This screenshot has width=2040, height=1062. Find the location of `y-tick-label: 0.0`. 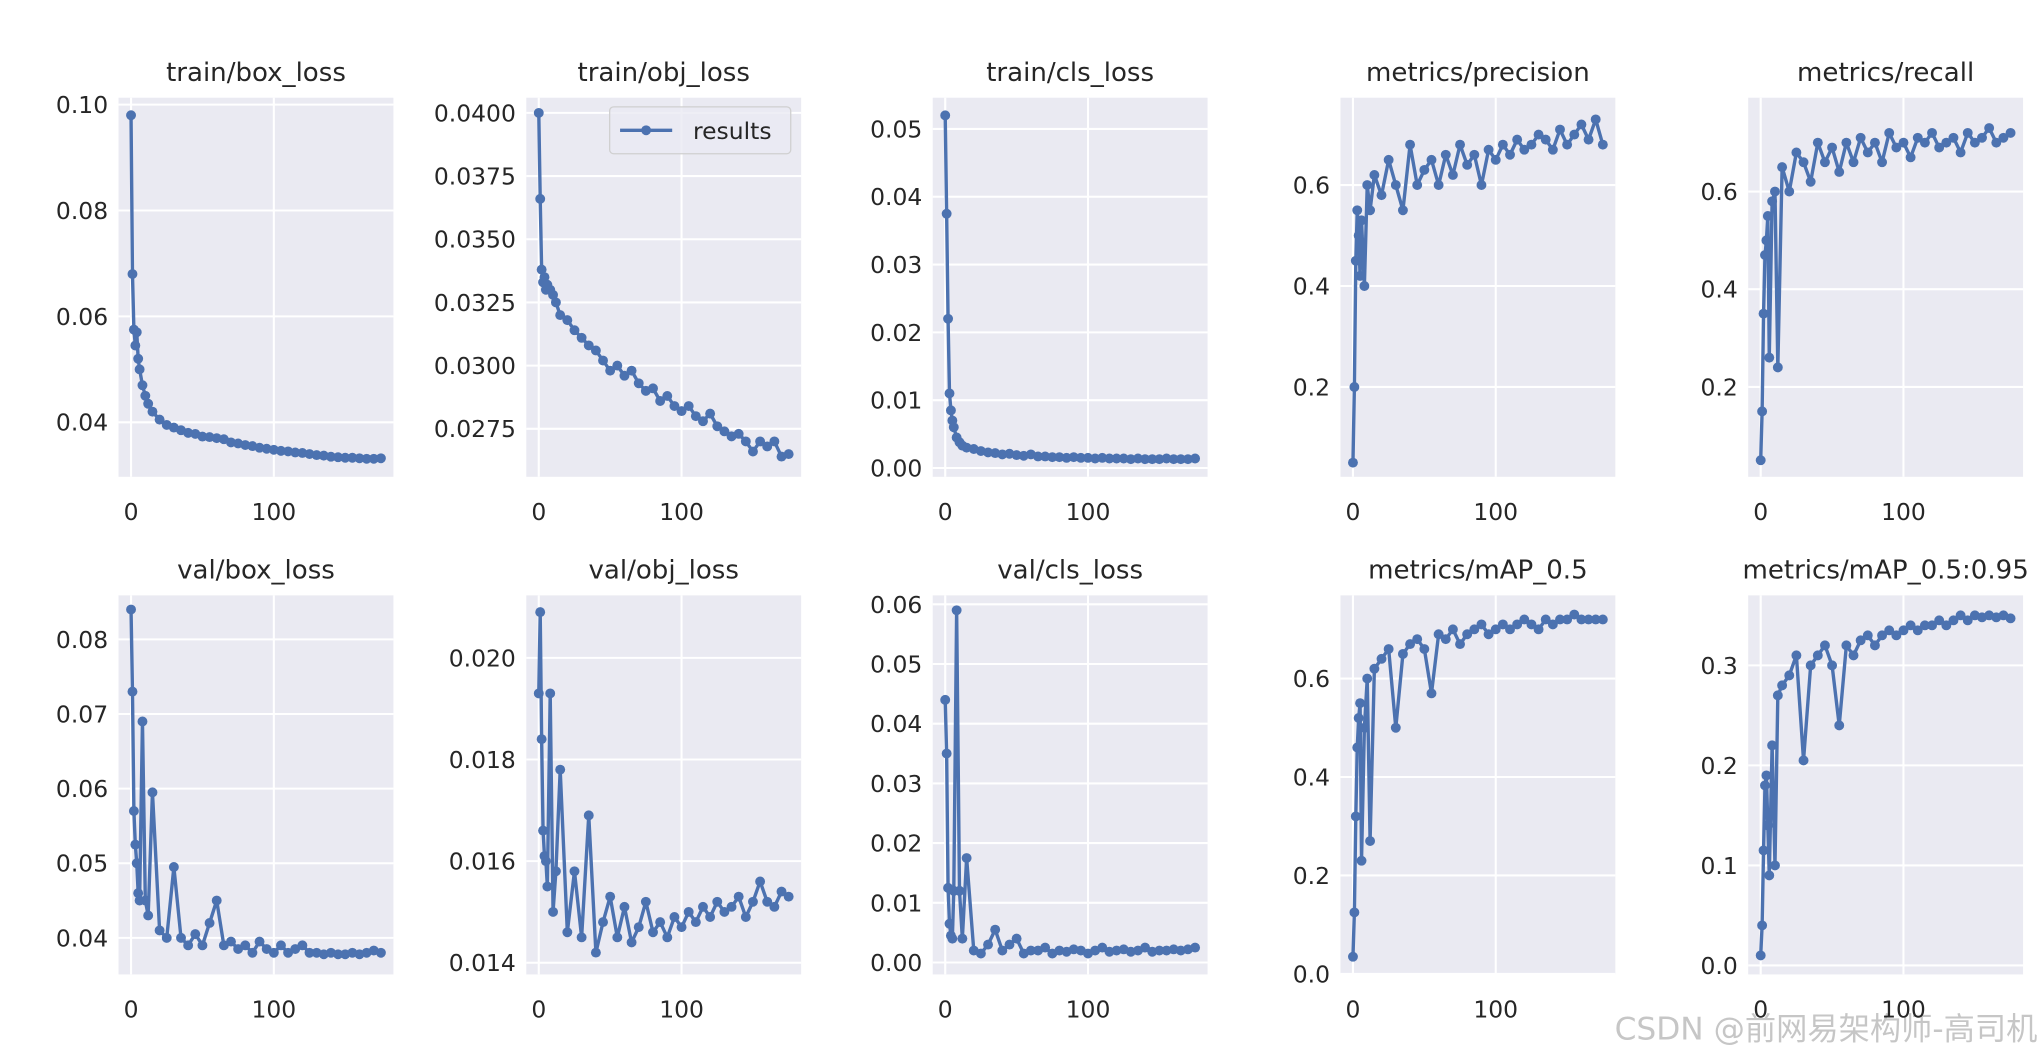

y-tick-label: 0.0 is located at coordinates (1718, 966).